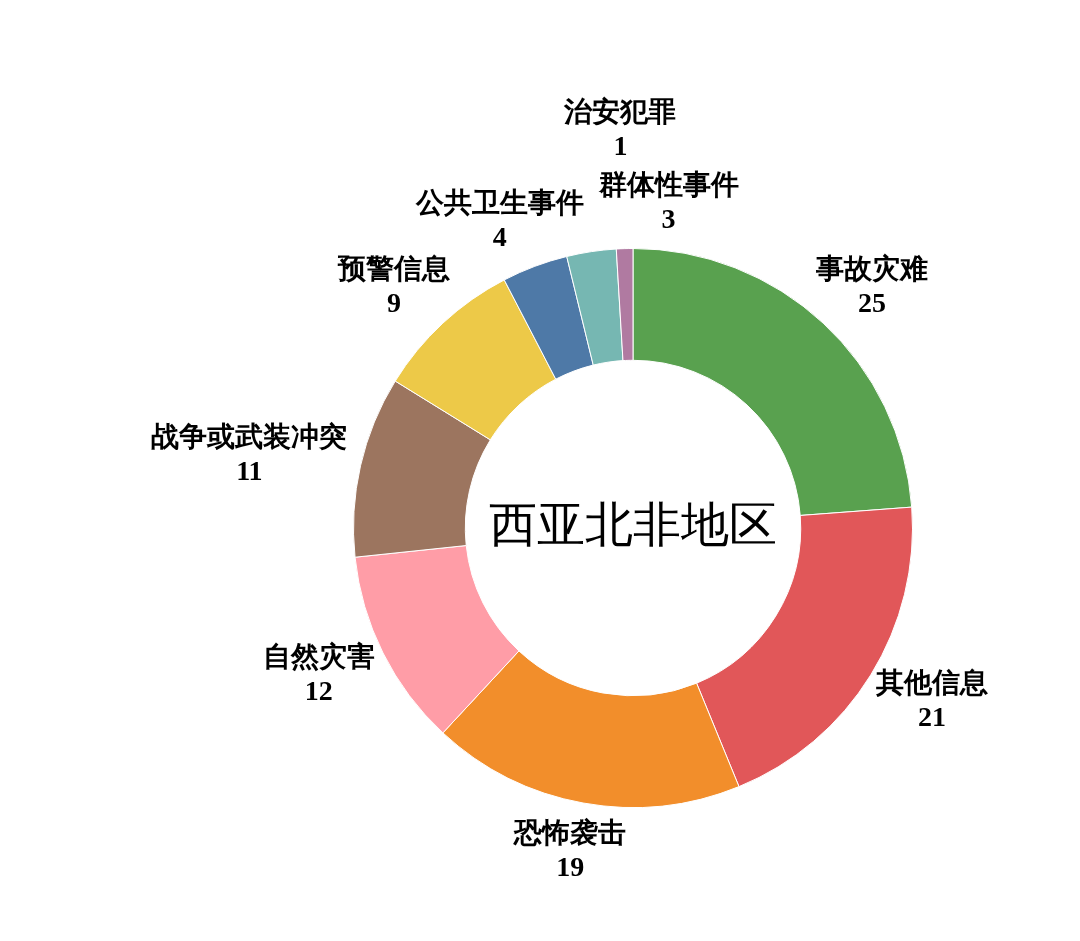 This screenshot has height=941, width=1080. What do you see at coordinates (318, 657) in the screenshot?
I see `slice-label: 自然灾害` at bounding box center [318, 657].